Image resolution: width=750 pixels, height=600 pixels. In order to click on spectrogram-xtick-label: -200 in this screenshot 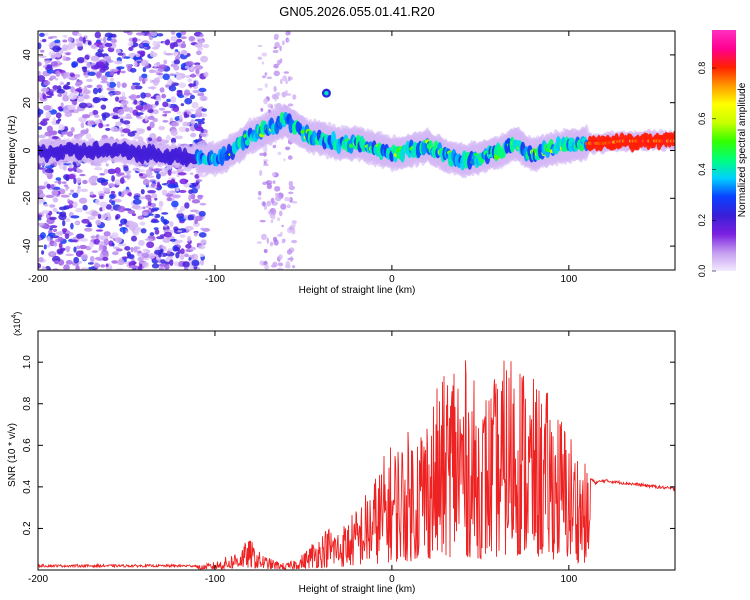, I will do `click(38, 279)`.